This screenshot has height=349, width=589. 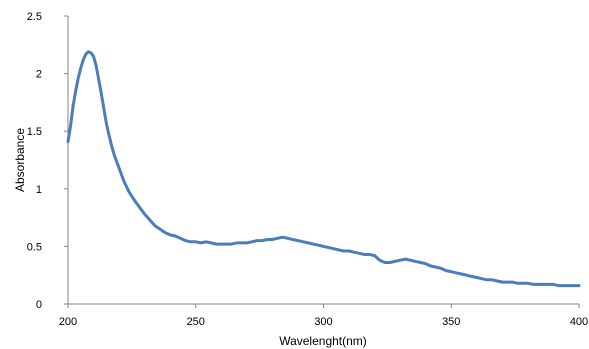 What do you see at coordinates (39, 305) in the screenshot?
I see `y-tick-label: 0` at bounding box center [39, 305].